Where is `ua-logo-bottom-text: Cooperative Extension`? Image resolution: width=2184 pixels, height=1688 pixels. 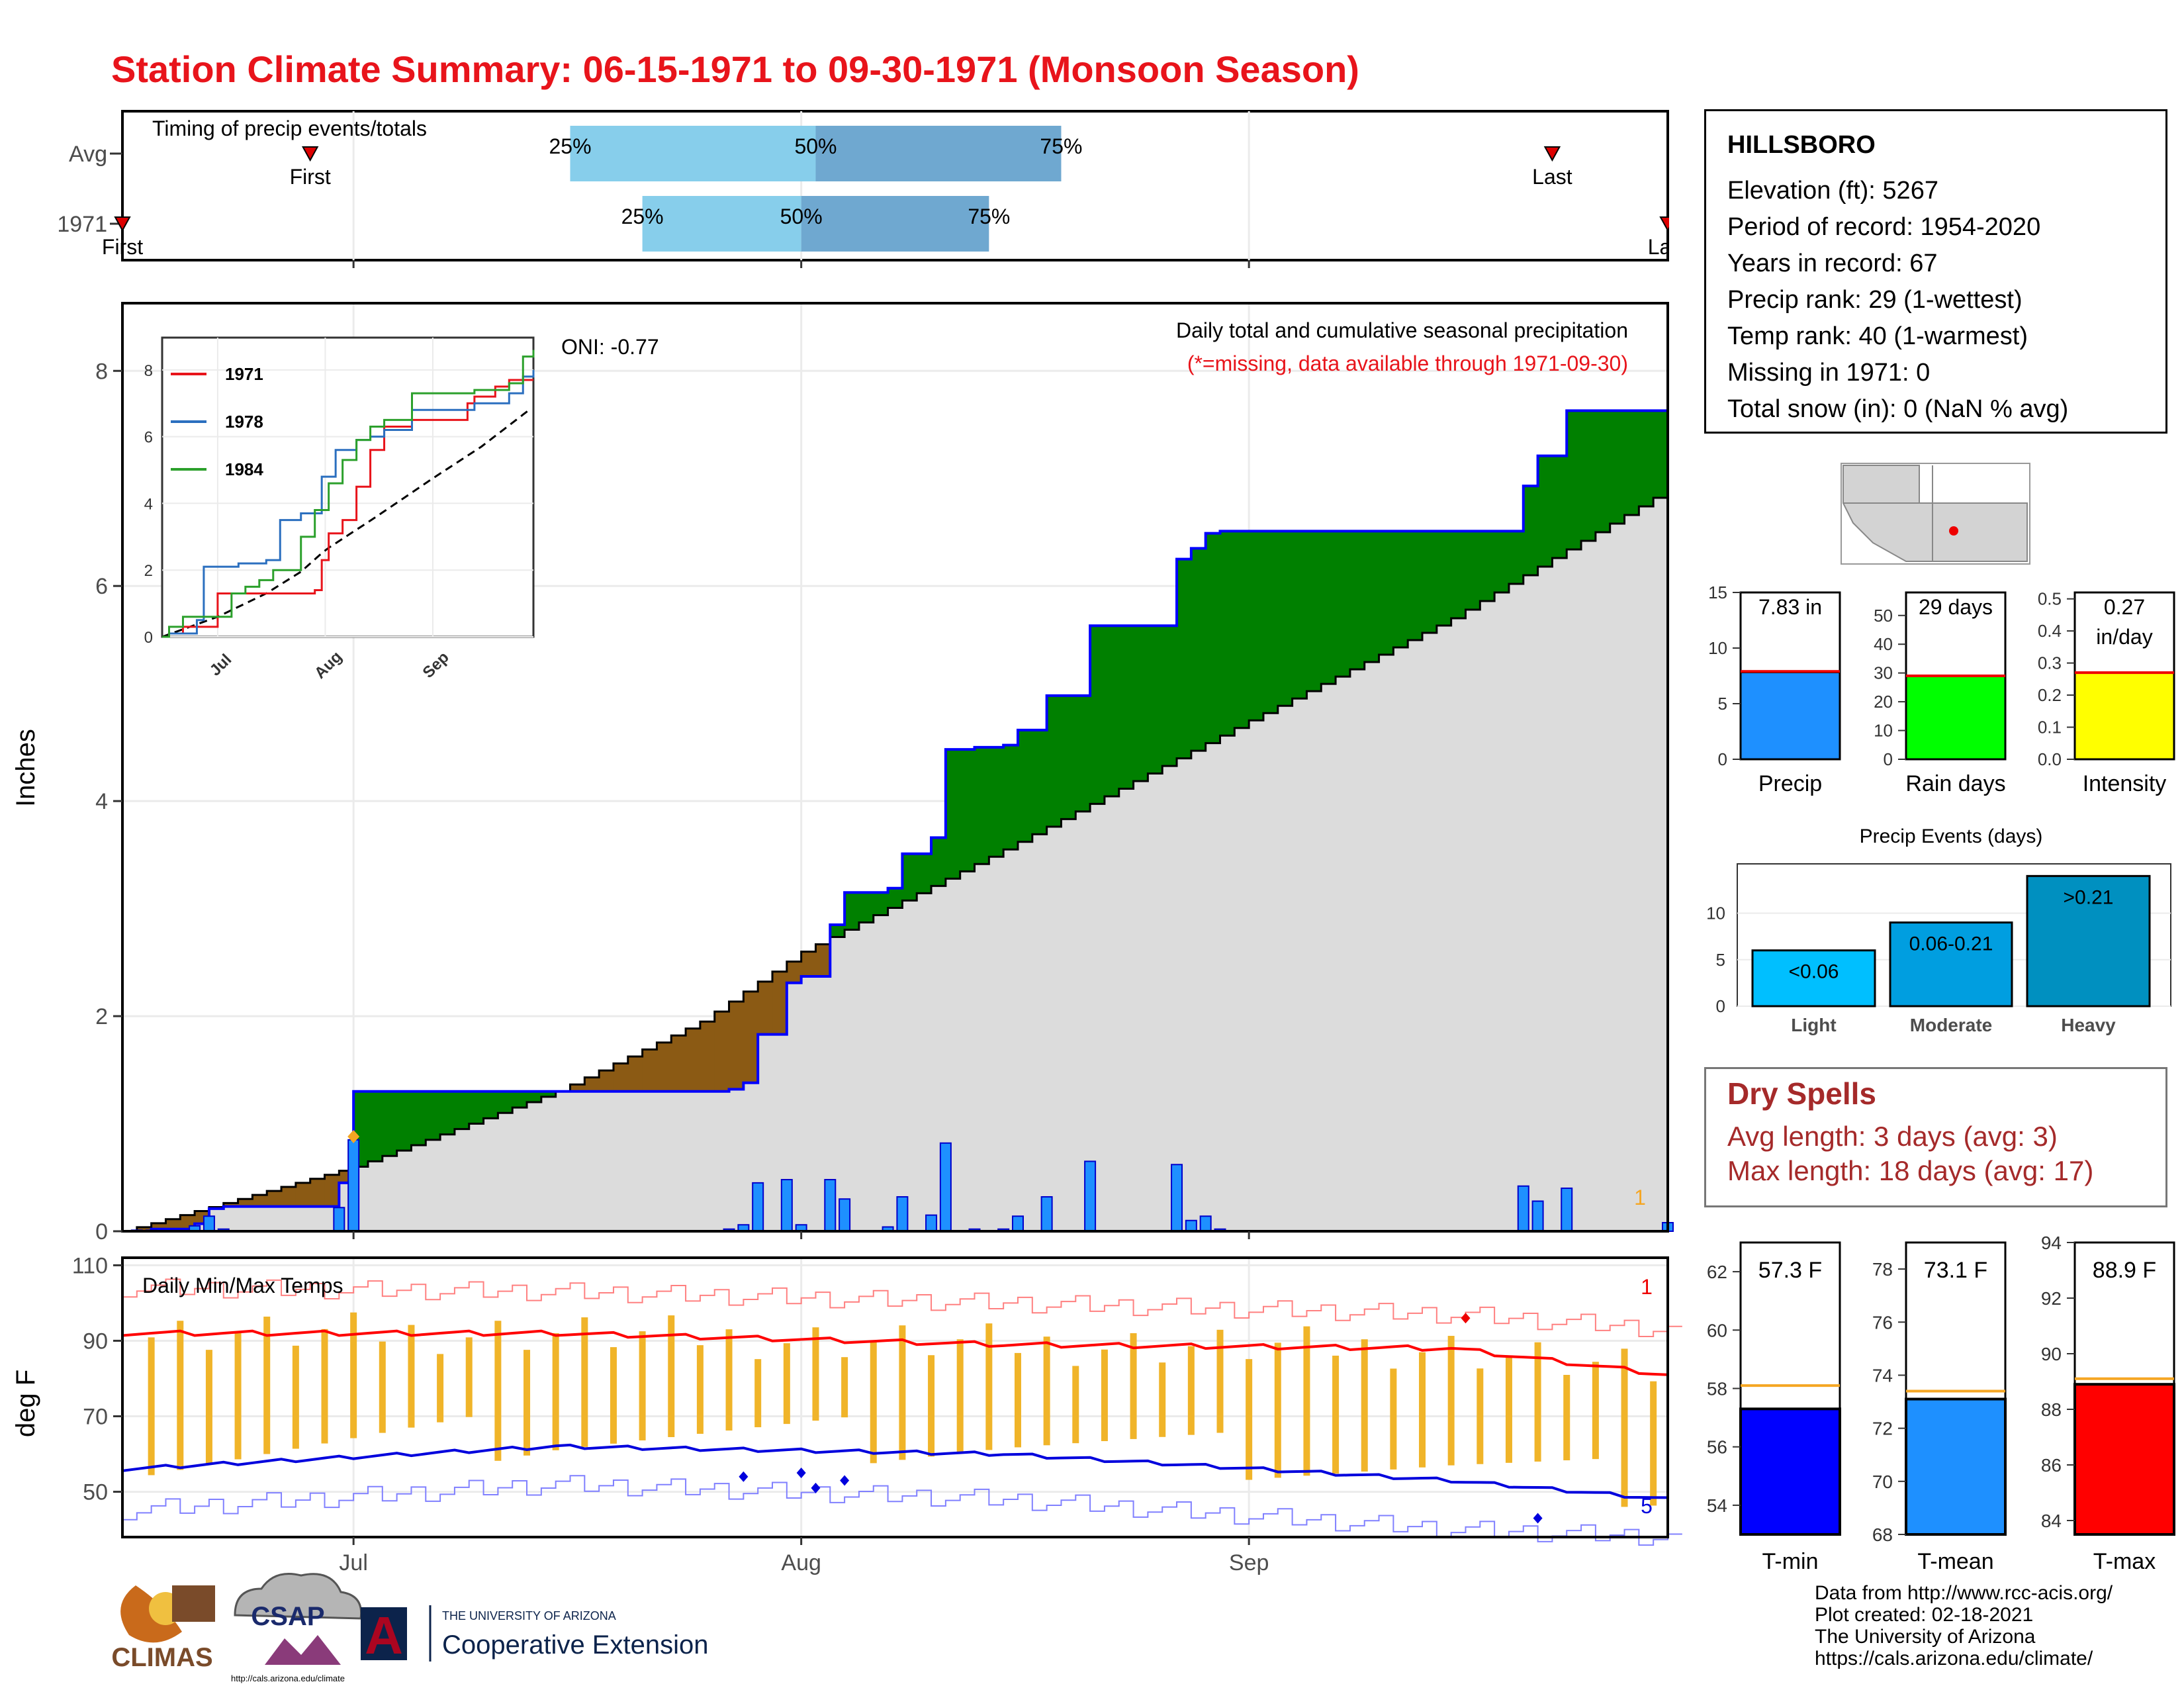
ua-logo-bottom-text: Cooperative Extension is located at coordinates (575, 1645).